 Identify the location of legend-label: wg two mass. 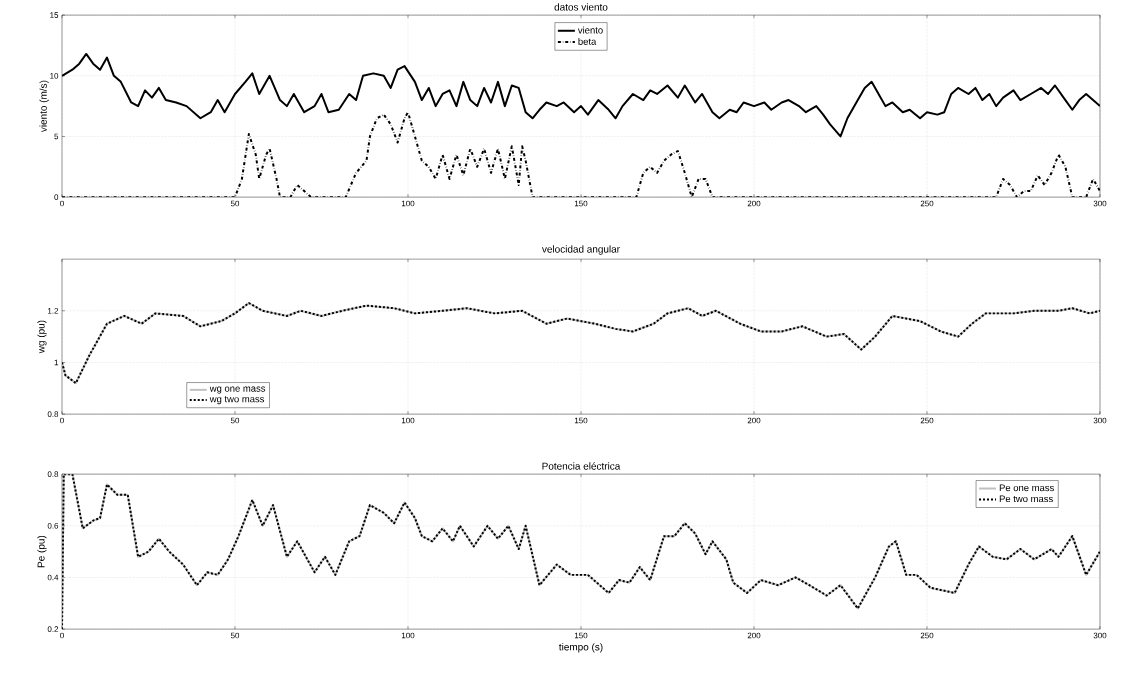
(237, 400).